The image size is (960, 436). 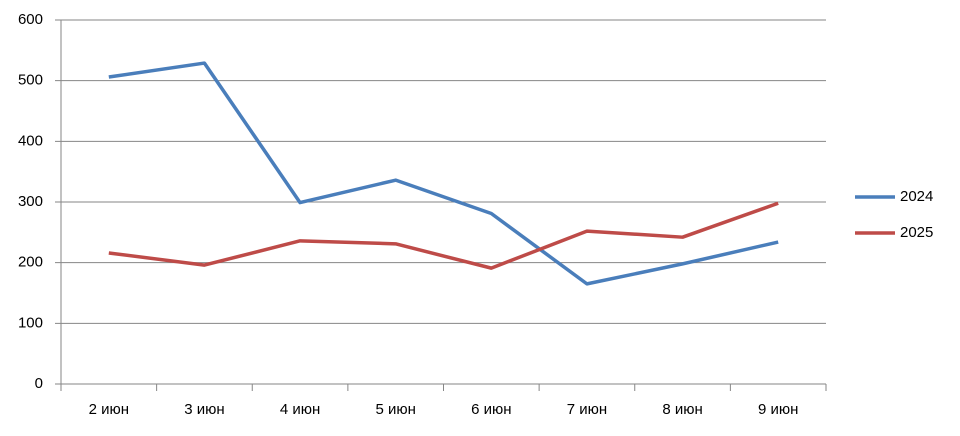 What do you see at coordinates (109, 409) in the screenshot?
I see `x-tick-label: 2 июн` at bounding box center [109, 409].